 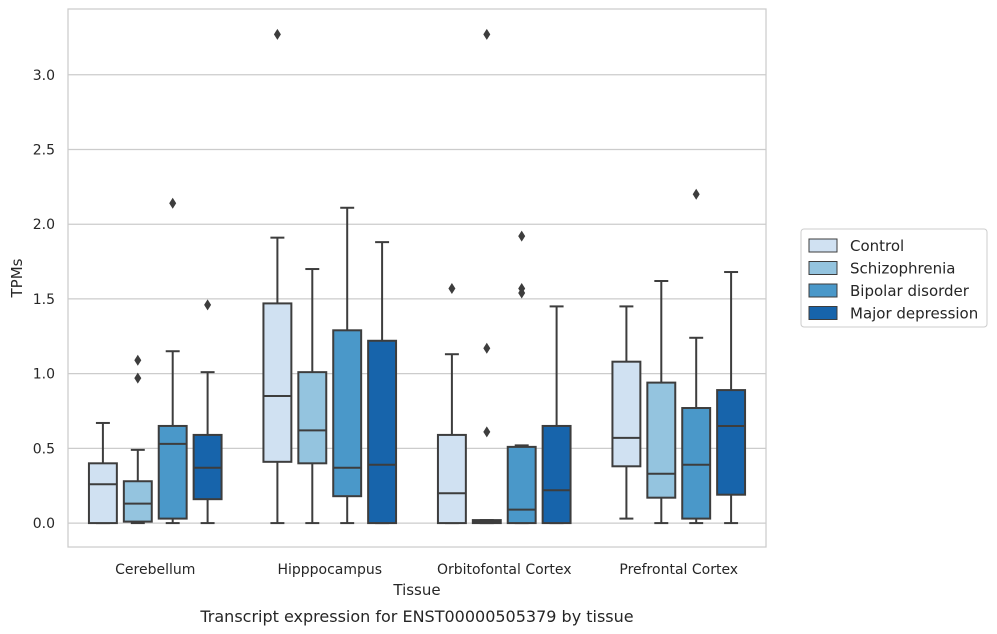 I want to click on y-tick-label: 0.0, so click(x=44, y=524).